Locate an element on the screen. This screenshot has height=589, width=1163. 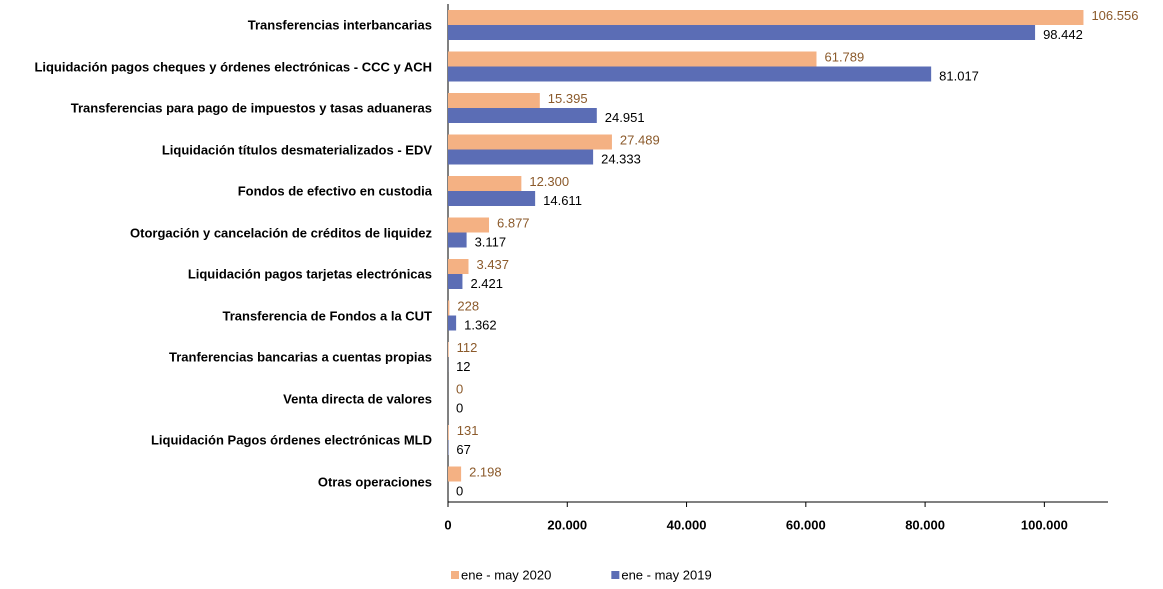
value-label: 112 is located at coordinates (467, 347).